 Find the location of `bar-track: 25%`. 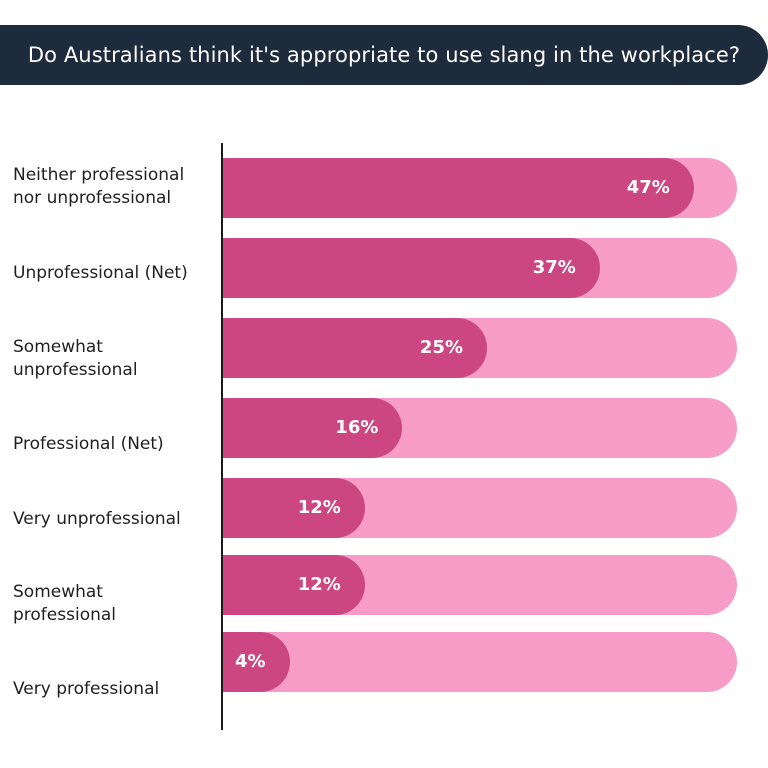

bar-track: 25% is located at coordinates (479, 348).